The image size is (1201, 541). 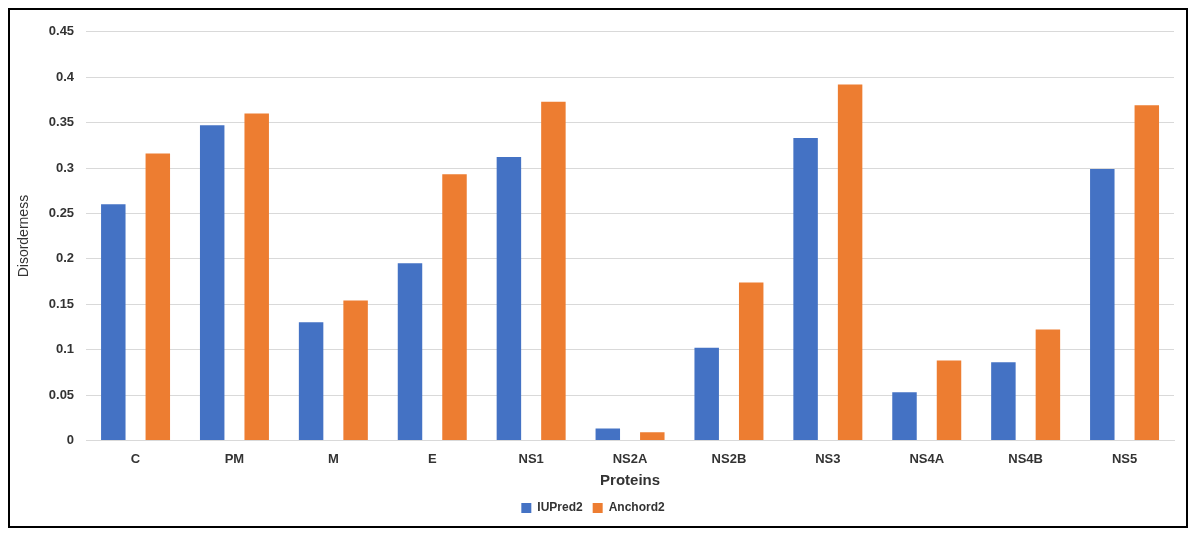 I want to click on x-tick-label: NS2A, so click(x=630, y=458).